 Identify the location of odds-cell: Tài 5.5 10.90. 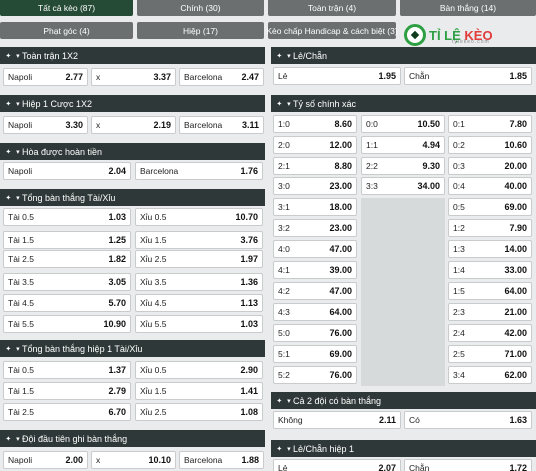
(67, 324).